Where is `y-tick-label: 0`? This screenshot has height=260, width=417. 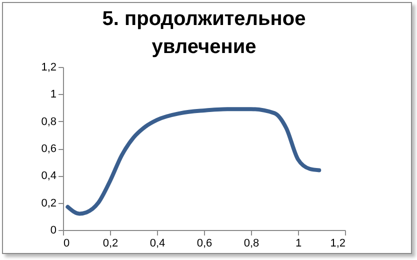
y-tick-label: 0 is located at coordinates (53, 230).